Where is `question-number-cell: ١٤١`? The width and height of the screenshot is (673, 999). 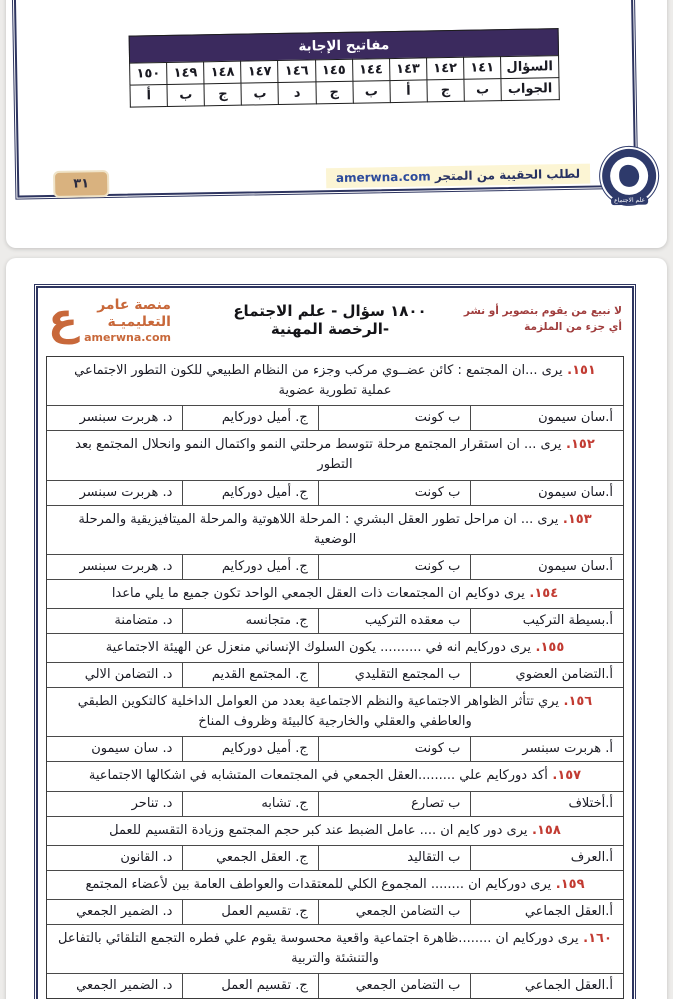
question-number-cell: ١٤١ is located at coordinates (482, 68).